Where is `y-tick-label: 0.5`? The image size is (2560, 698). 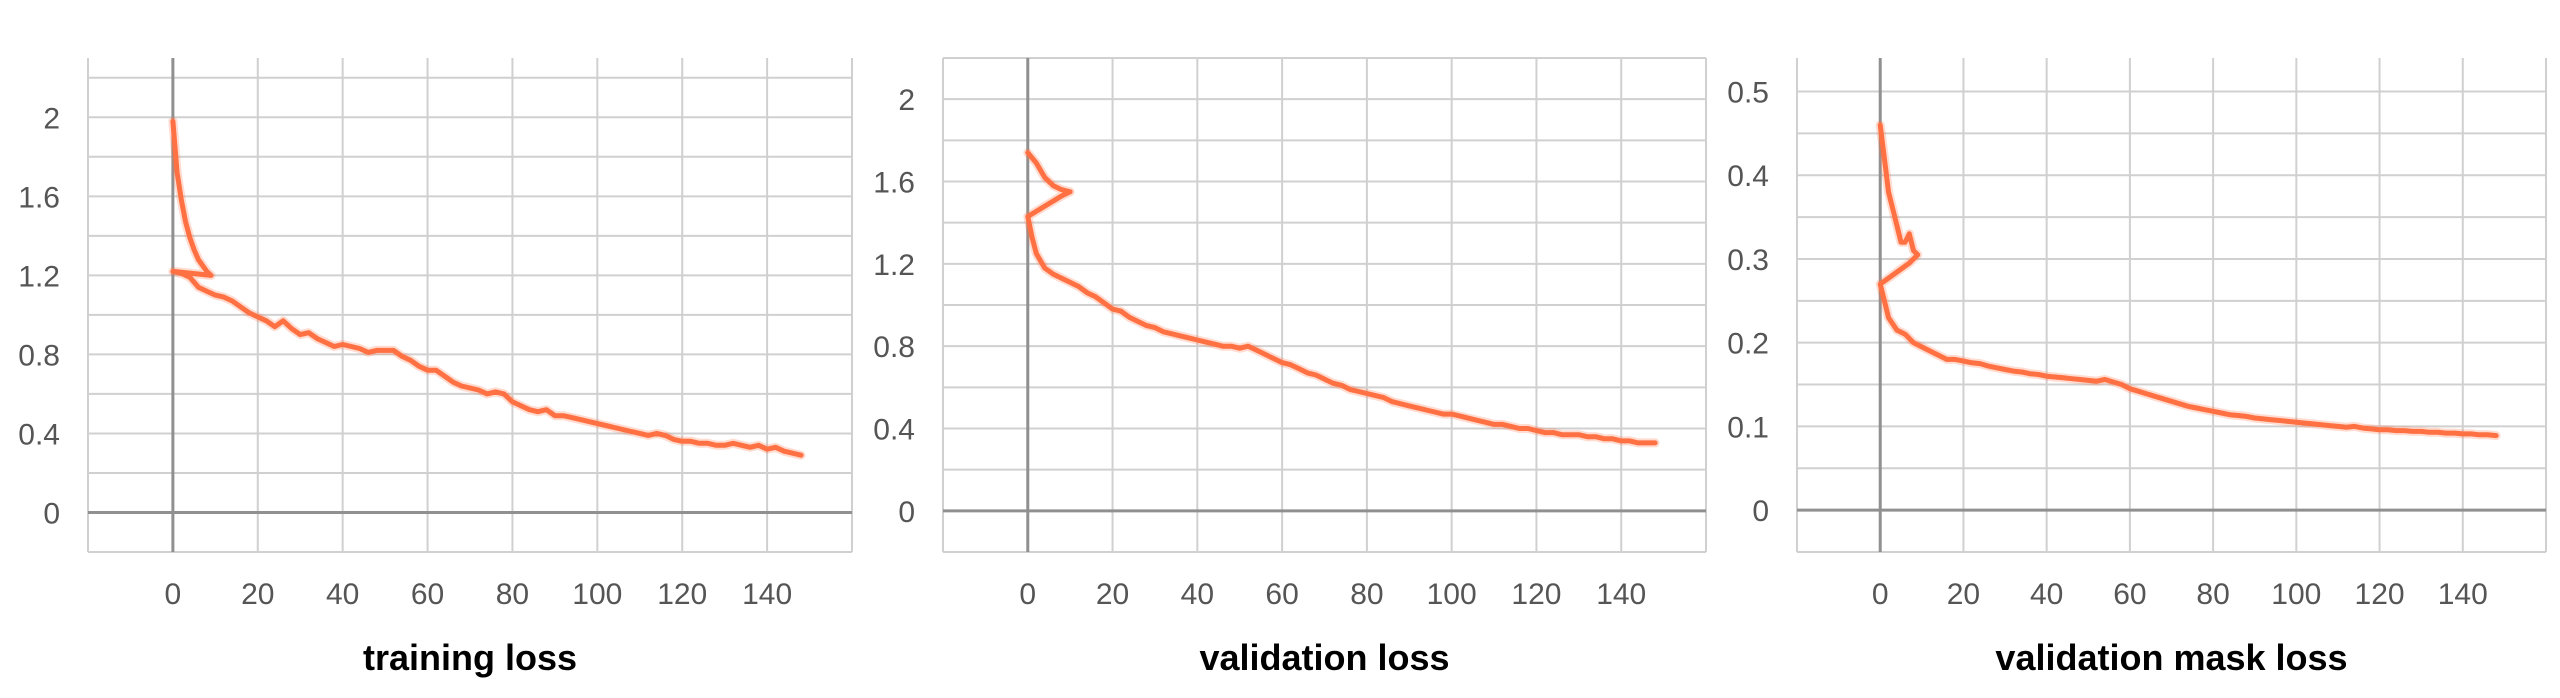
y-tick-label: 0.5 is located at coordinates (1748, 92).